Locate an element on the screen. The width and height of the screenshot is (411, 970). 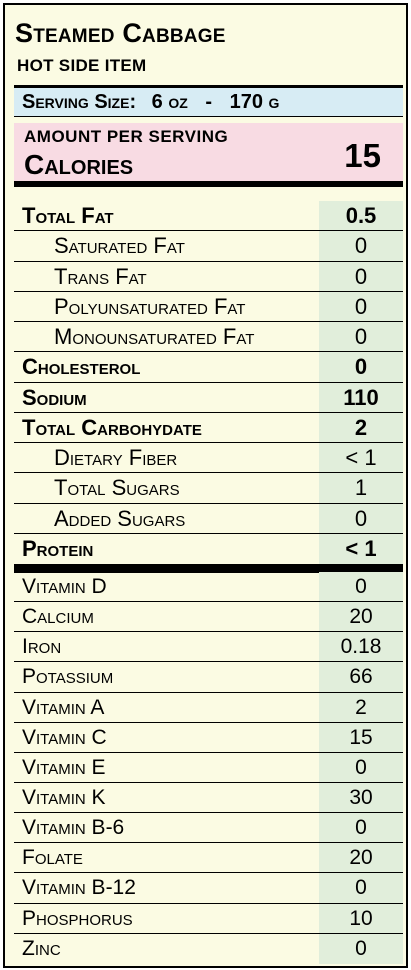
amount-per-serving-label: AMOUNT PER SERVING is located at coordinates (126, 136).